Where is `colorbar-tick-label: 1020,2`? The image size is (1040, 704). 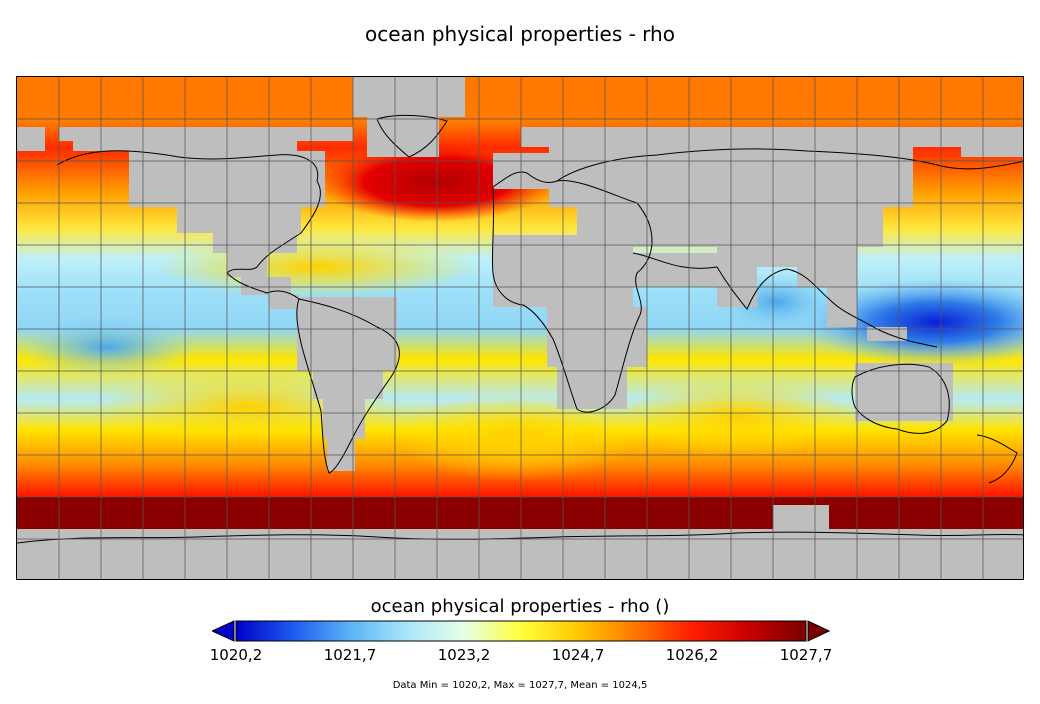
colorbar-tick-label: 1020,2 is located at coordinates (236, 655).